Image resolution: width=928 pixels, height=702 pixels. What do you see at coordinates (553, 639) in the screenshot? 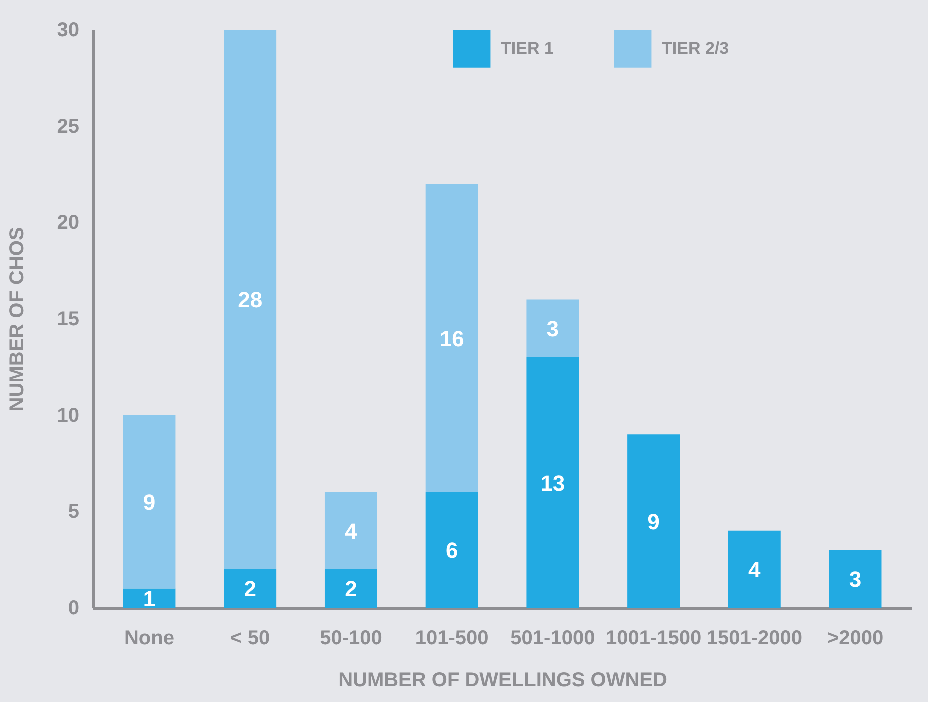
I see `x-tick-label: 501-1000` at bounding box center [553, 639].